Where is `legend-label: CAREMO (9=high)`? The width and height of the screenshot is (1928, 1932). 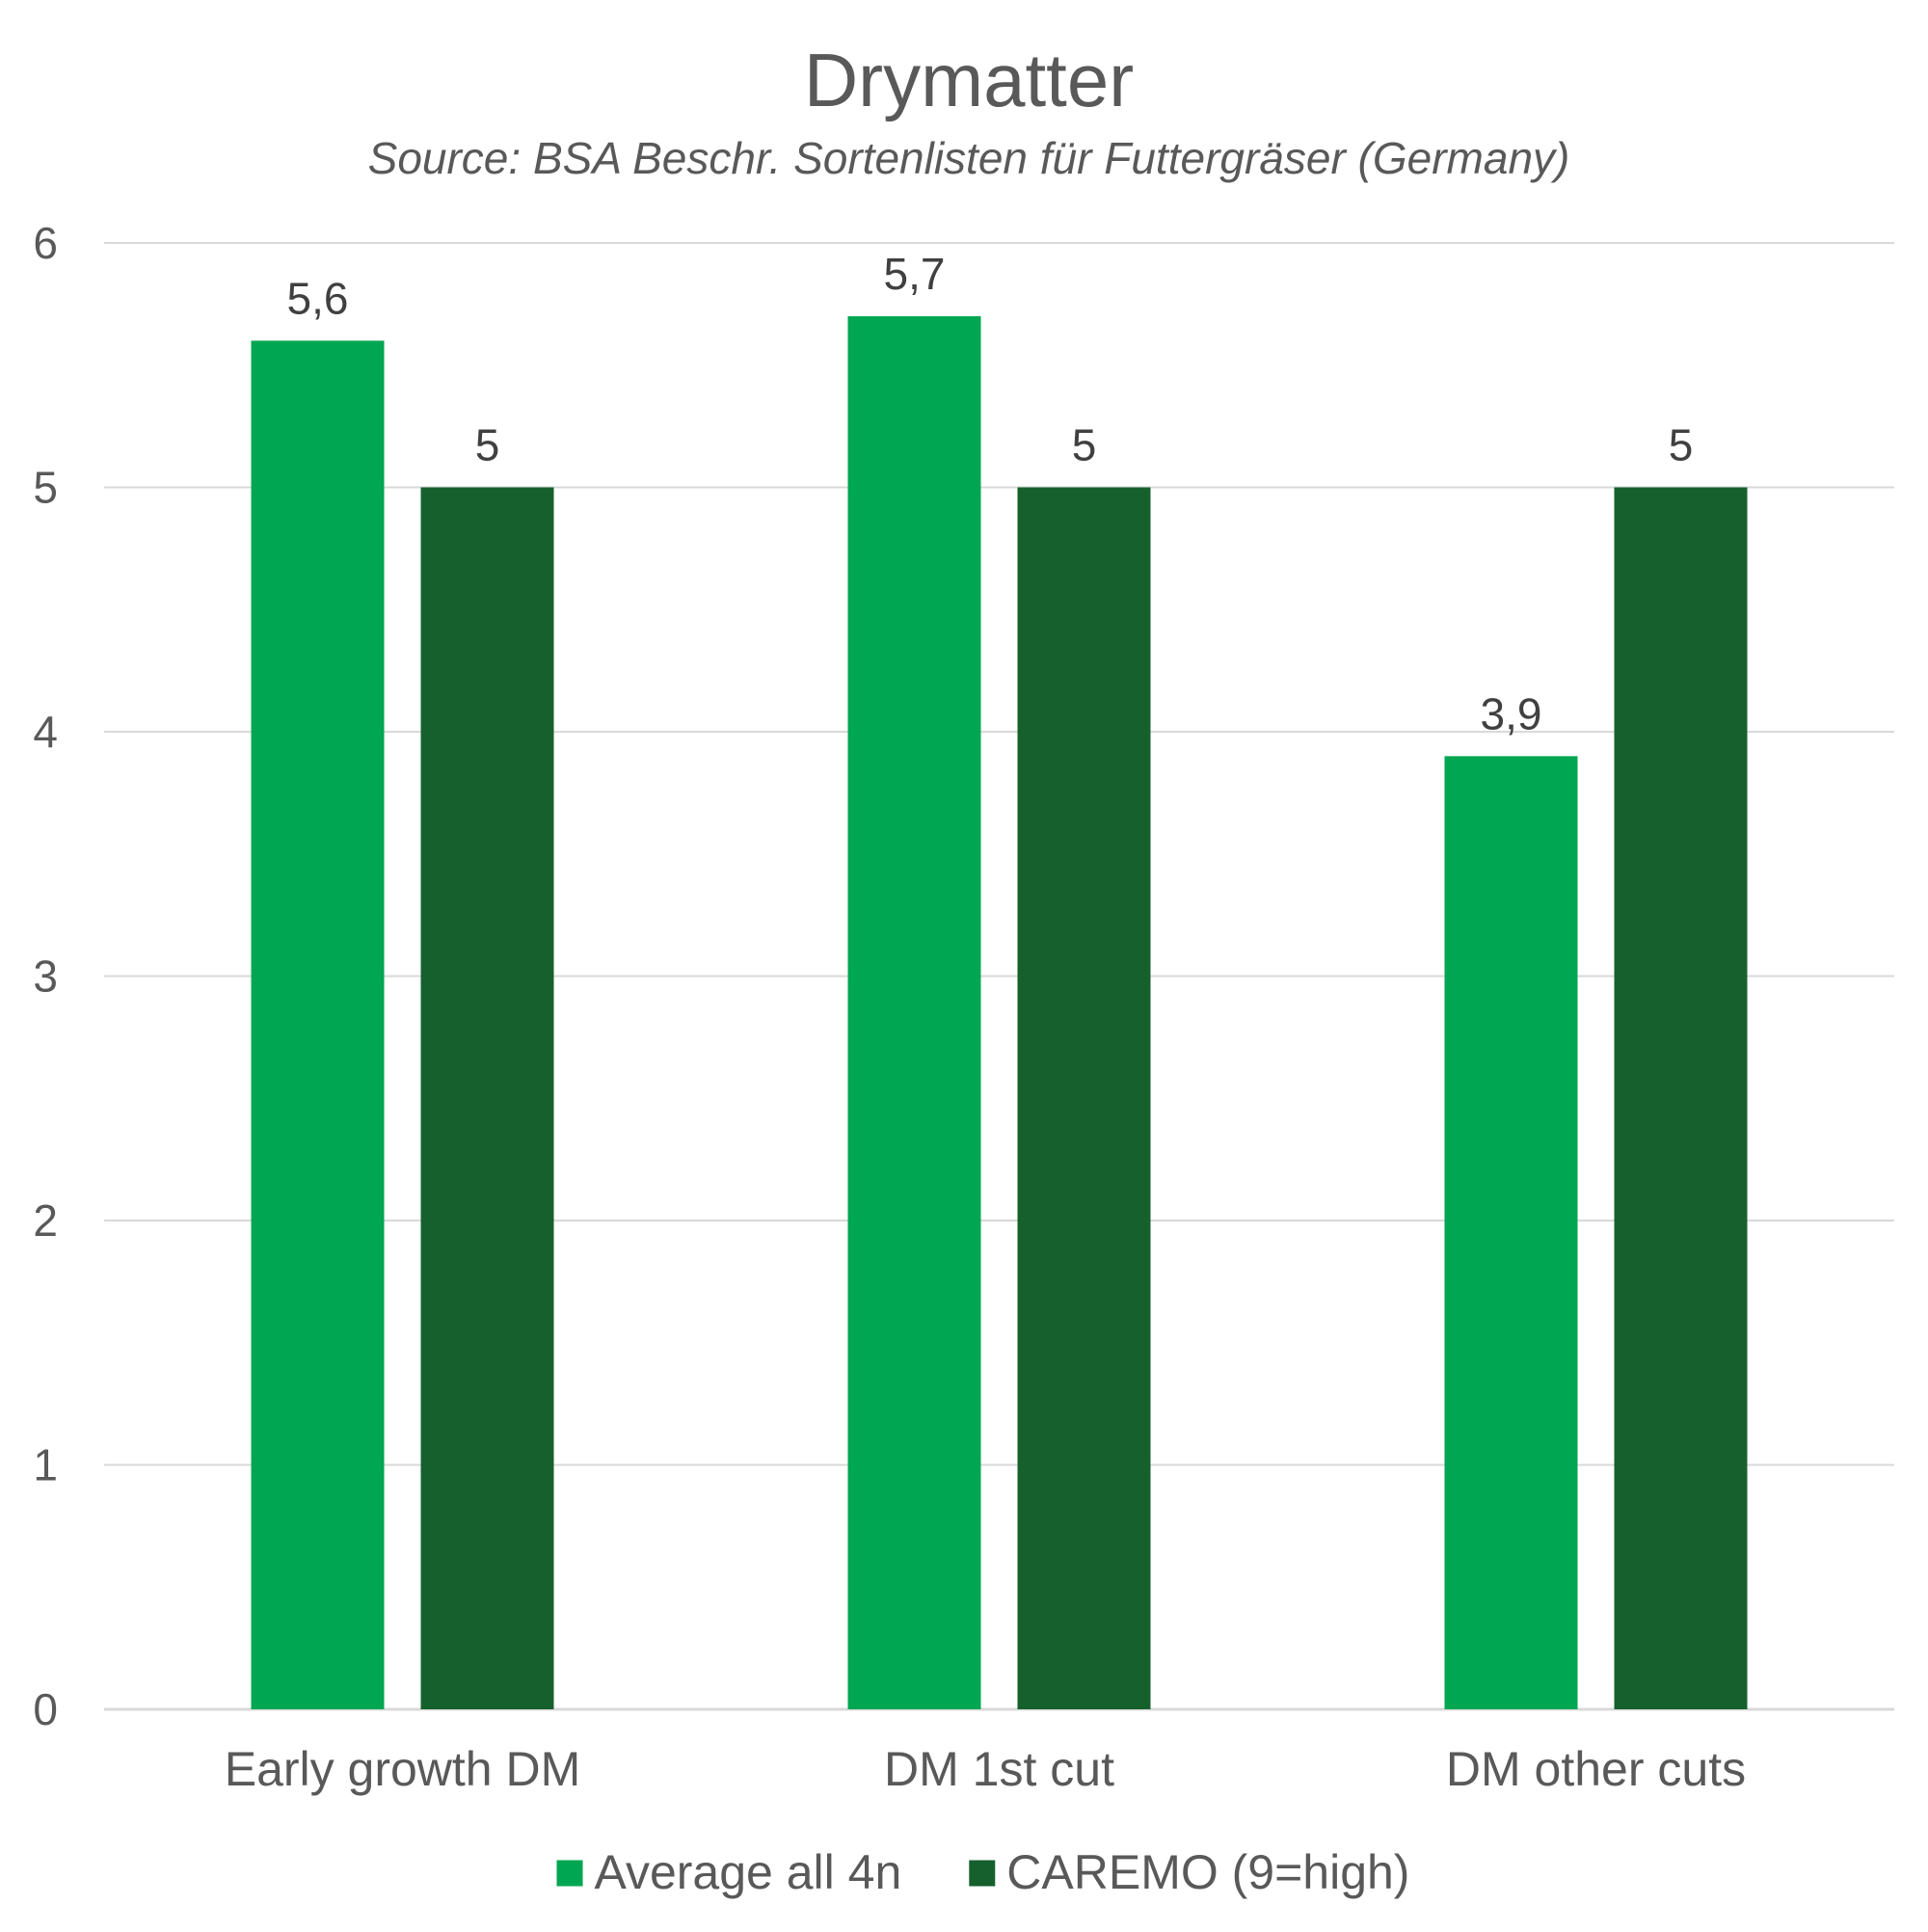 legend-label: CAREMO (9=high) is located at coordinates (1207, 1872).